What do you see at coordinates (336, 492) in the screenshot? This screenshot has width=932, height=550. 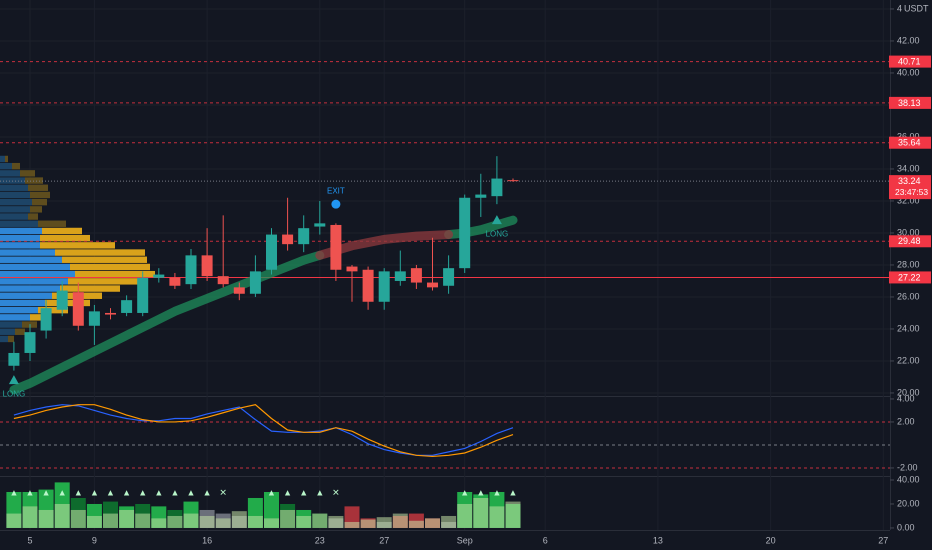 I see `signal-symbol: ✕` at bounding box center [336, 492].